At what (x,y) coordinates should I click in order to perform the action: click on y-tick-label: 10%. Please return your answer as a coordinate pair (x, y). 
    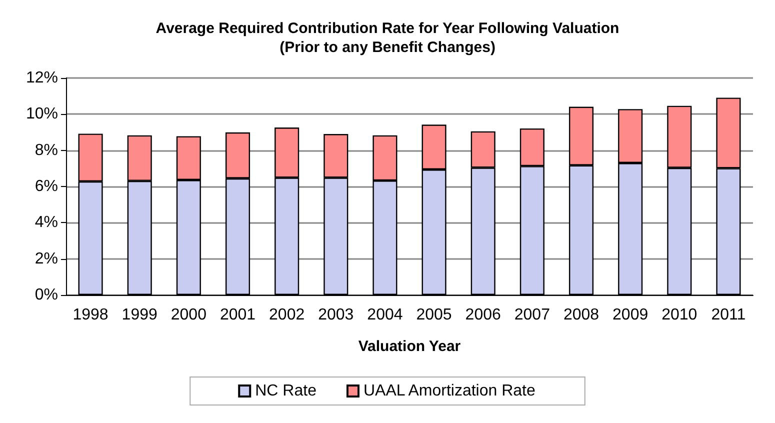
    Looking at the image, I should click on (42, 114).